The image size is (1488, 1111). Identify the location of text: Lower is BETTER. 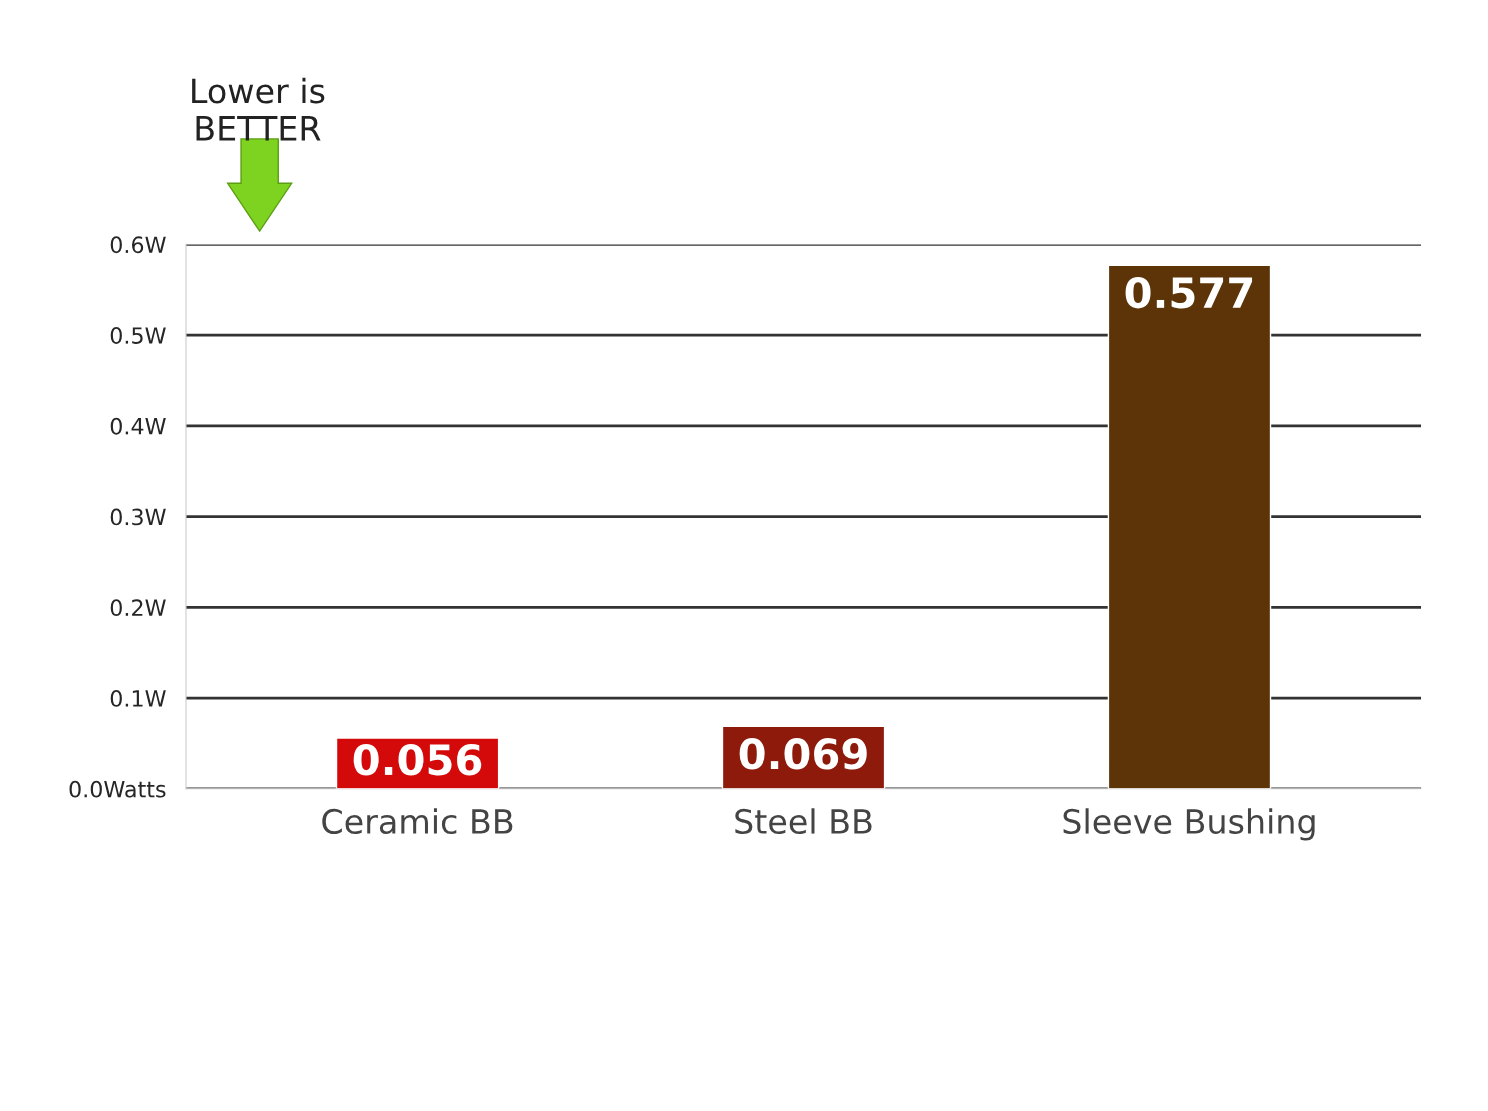
(258, 109).